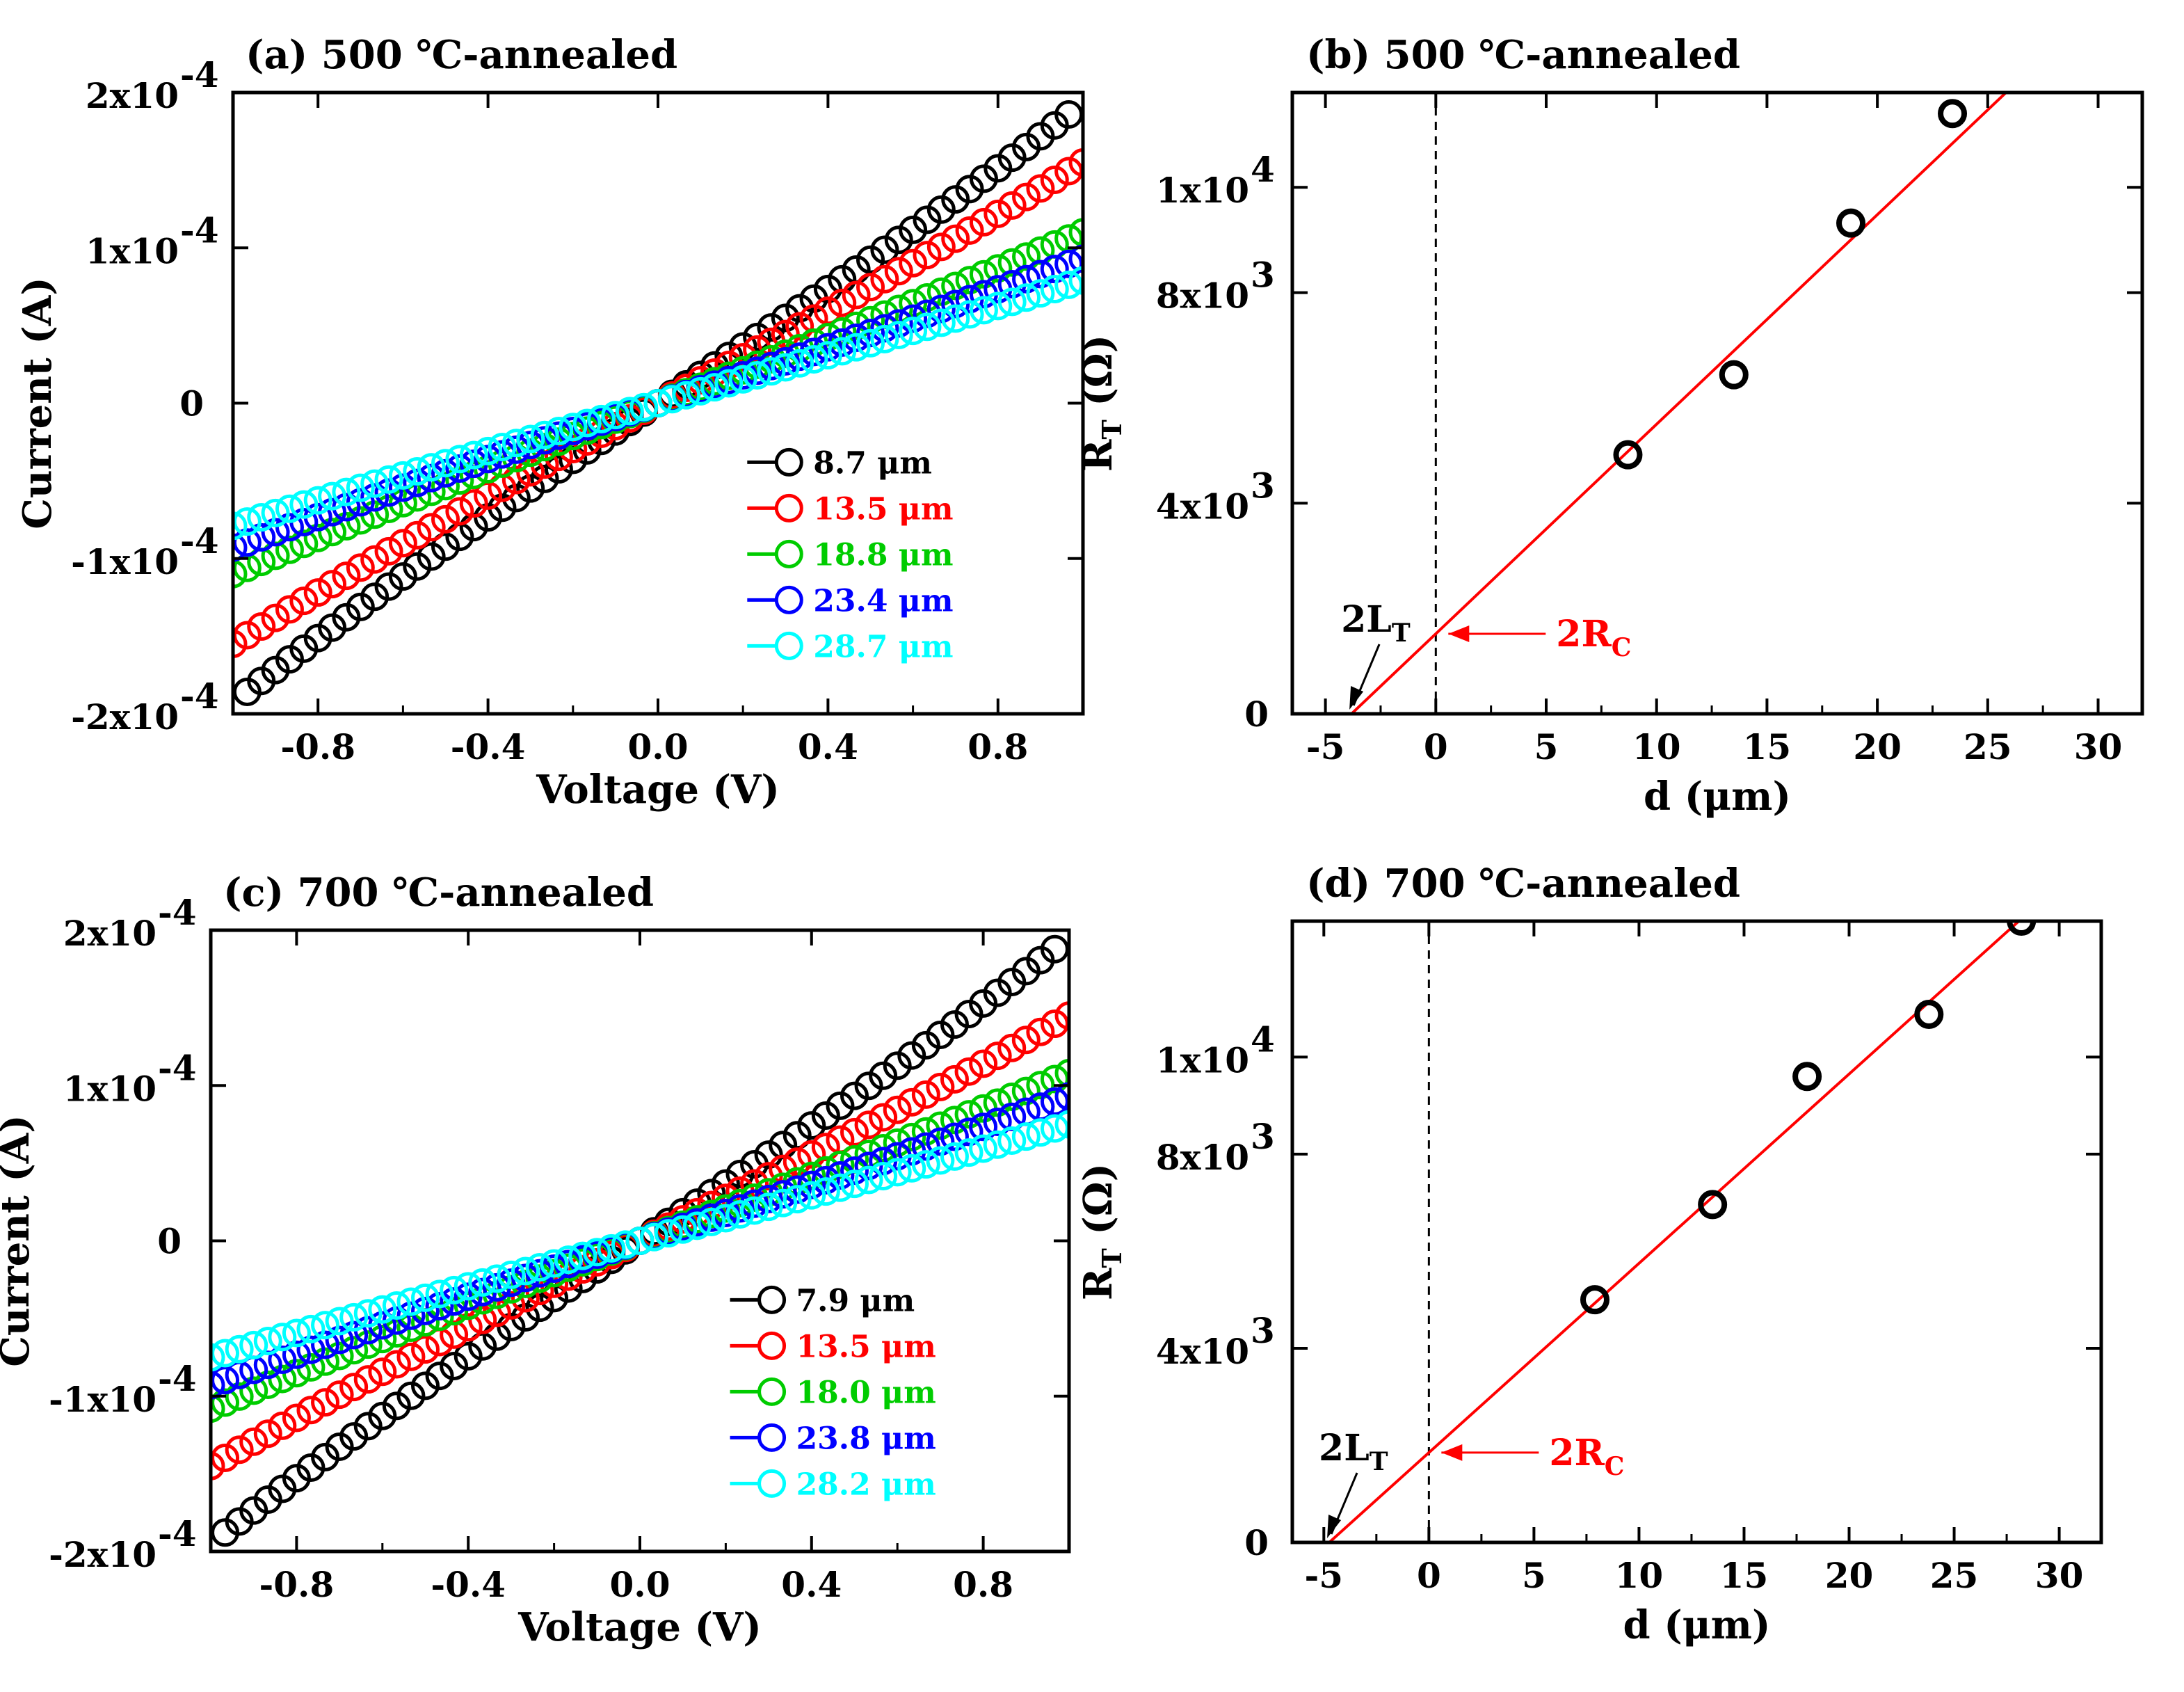  What do you see at coordinates (1202, 1352) in the screenshot?
I see `y-tick-mantissa: 4x10` at bounding box center [1202, 1352].